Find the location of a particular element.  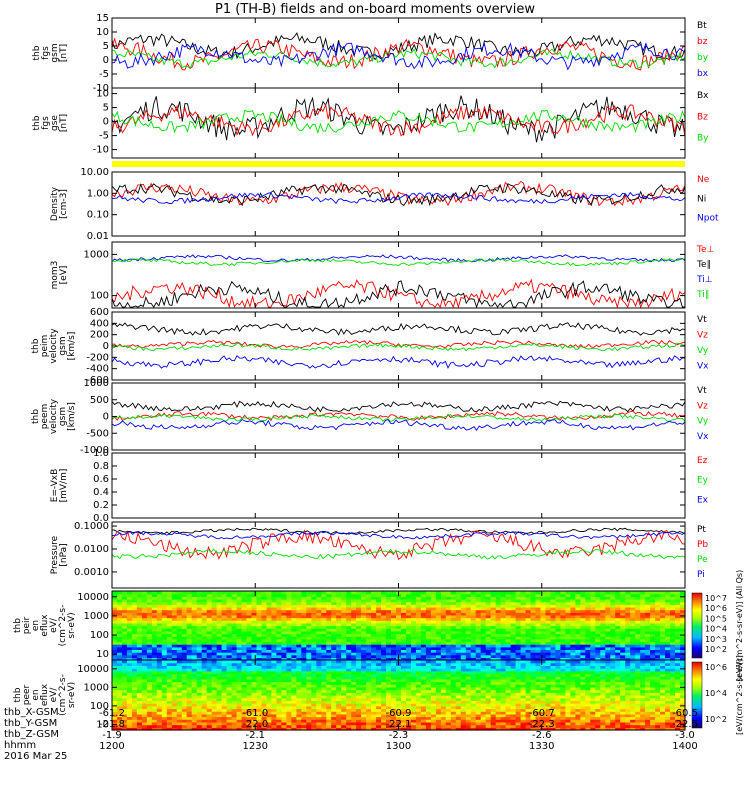

legend-Vy: Vy is located at coordinates (703, 422).